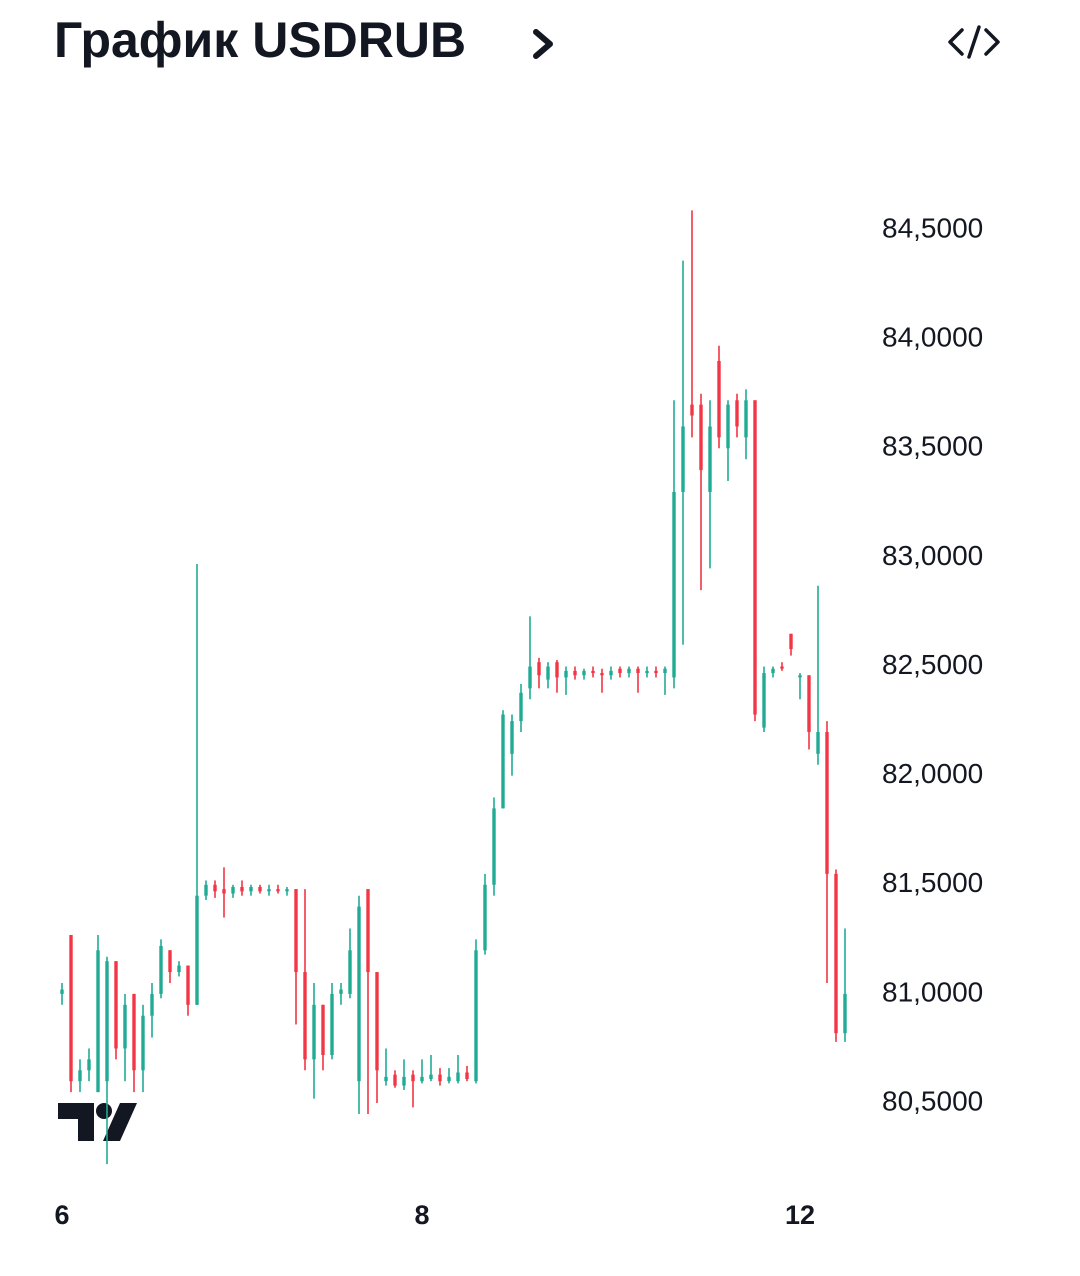 The width and height of the screenshot is (1080, 1276). I want to click on y-tick-label: 83,0000, so click(932, 555).